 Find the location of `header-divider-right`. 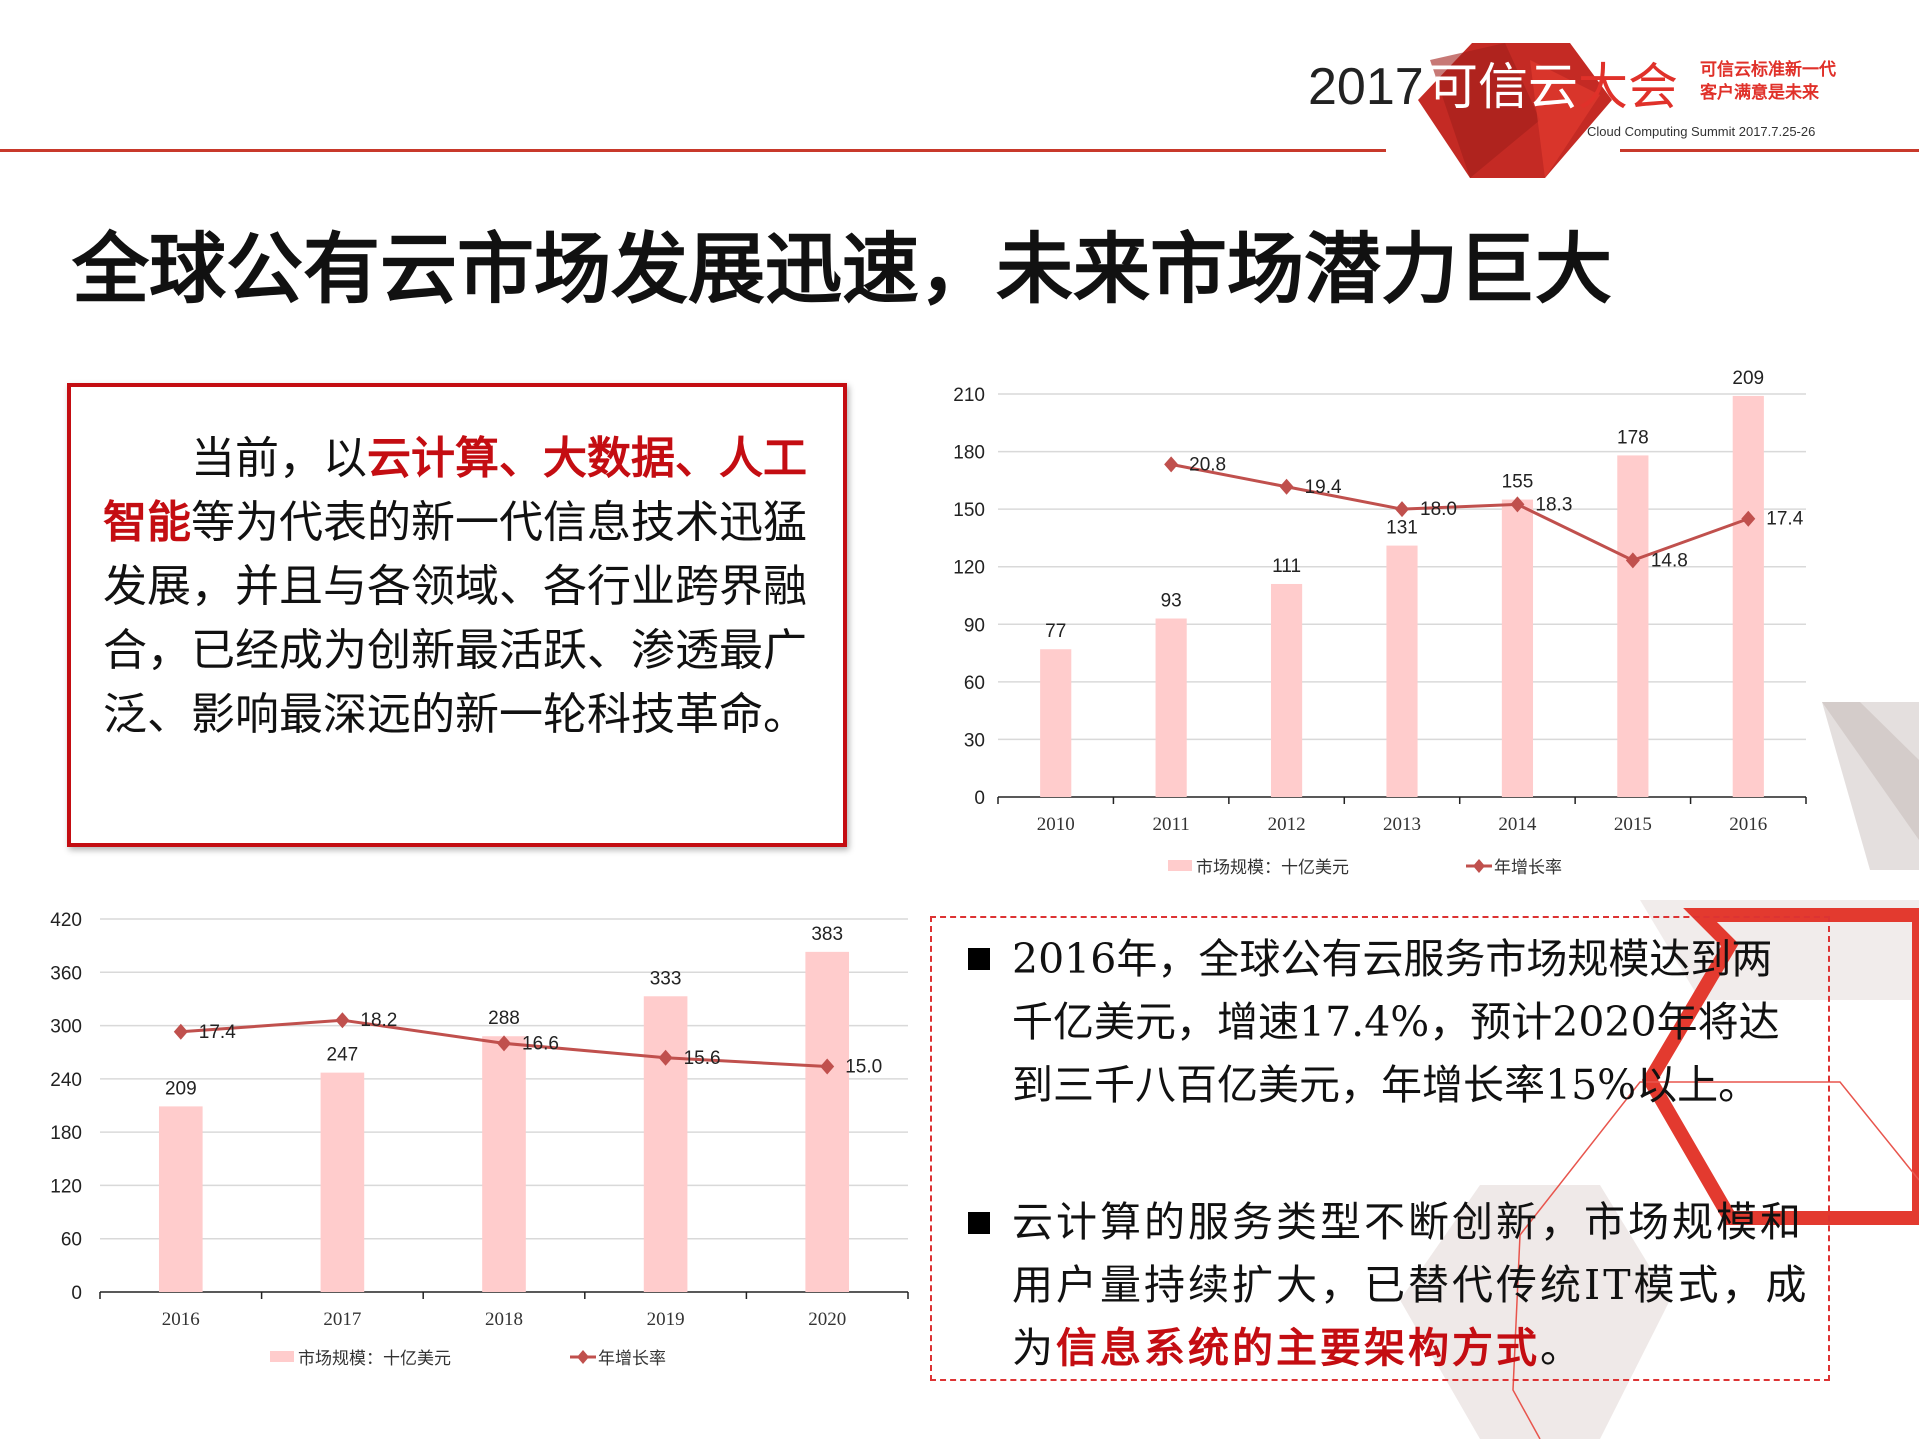

header-divider-right is located at coordinates (1769, 150).